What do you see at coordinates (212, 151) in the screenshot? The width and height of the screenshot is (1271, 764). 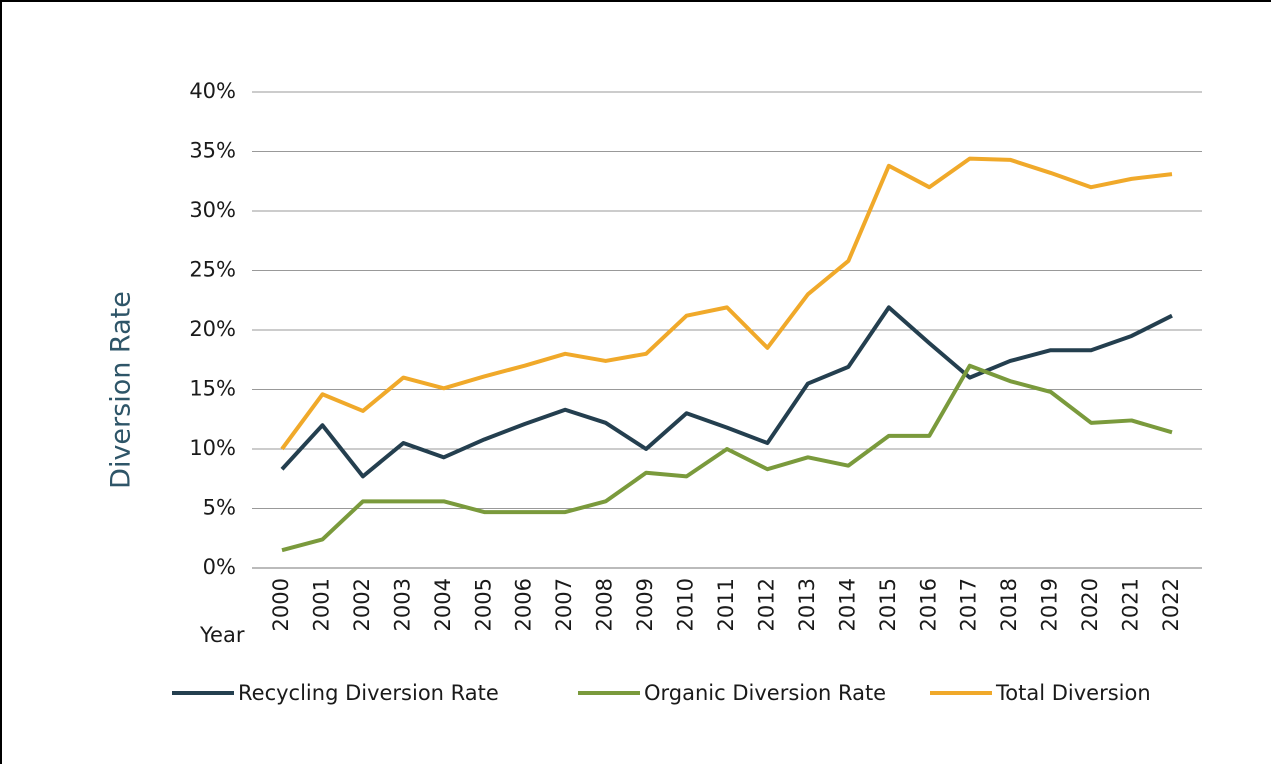 I see `y-tick-label: 35%` at bounding box center [212, 151].